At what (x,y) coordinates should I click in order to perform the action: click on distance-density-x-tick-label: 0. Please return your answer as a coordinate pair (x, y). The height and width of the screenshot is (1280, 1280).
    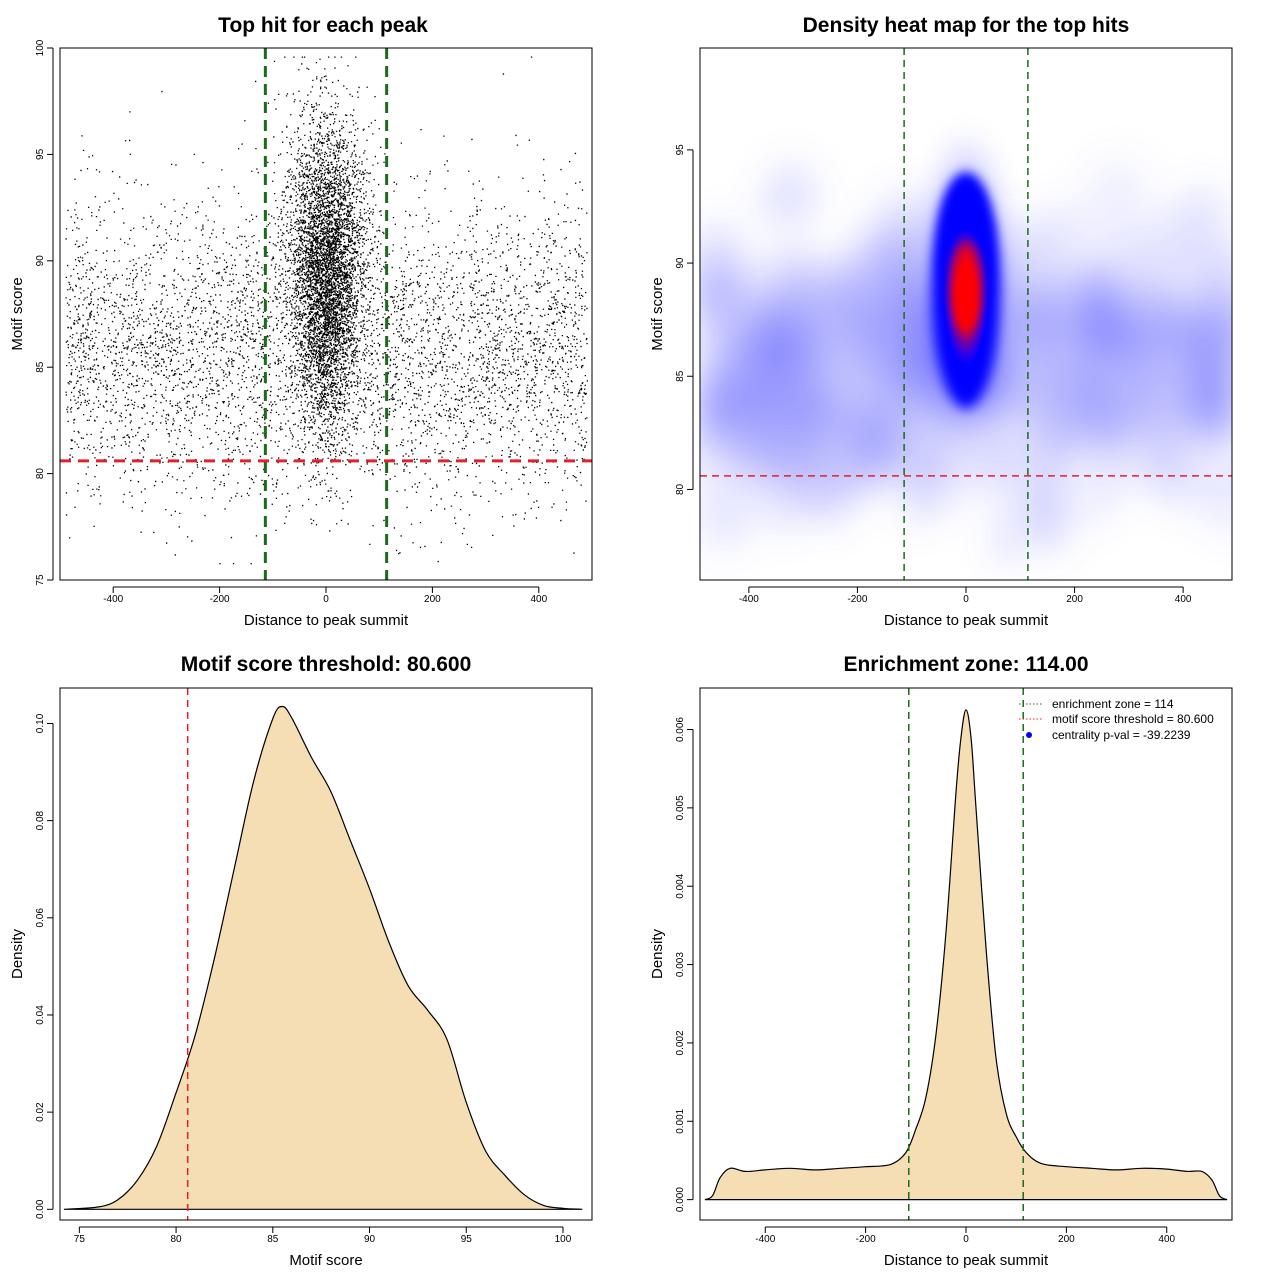
    Looking at the image, I should click on (966, 1239).